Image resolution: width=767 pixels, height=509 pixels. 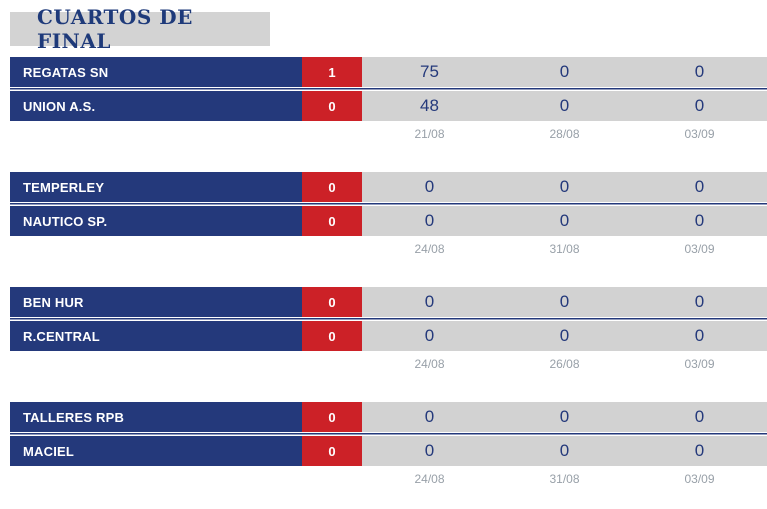 What do you see at coordinates (156, 187) in the screenshot?
I see `team-name: TEMPERLEY` at bounding box center [156, 187].